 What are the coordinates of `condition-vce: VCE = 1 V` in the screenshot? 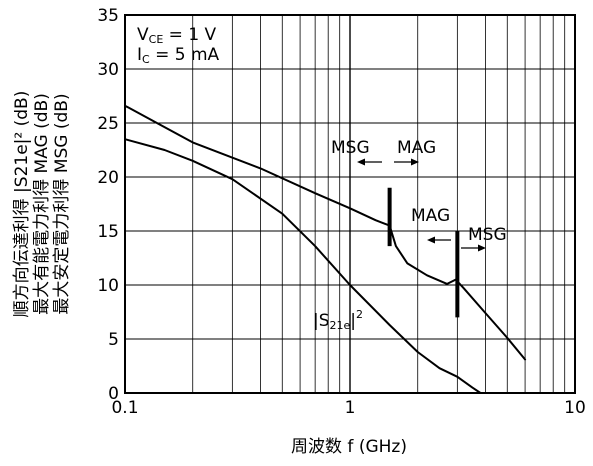 It's located at (177, 35).